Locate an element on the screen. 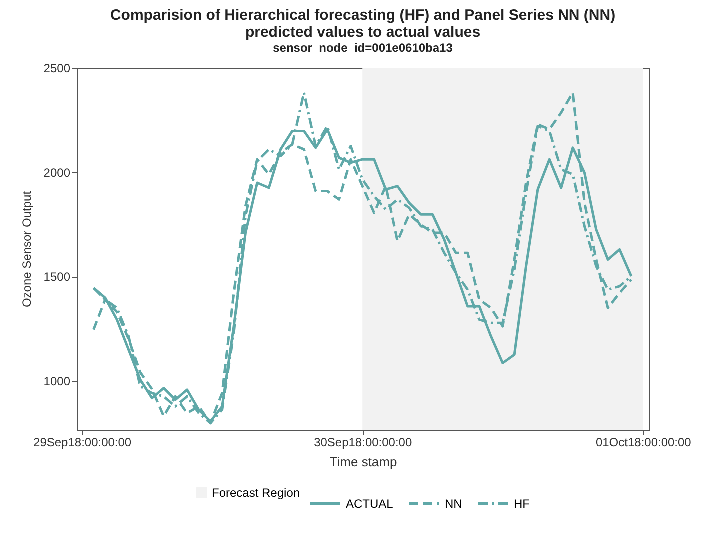 The height and width of the screenshot is (546, 718). chart-title: Comparision of Hierarchical forecasting (HF) and Panel Series NN (NN) predicted values to actual values is located at coordinates (363, 24).